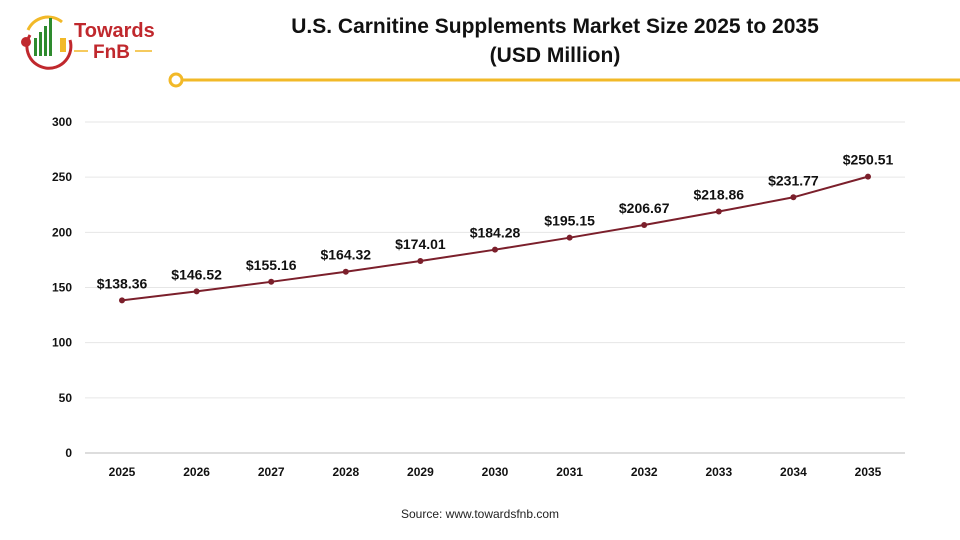  I want to click on data-label: $155.16, so click(271, 265).